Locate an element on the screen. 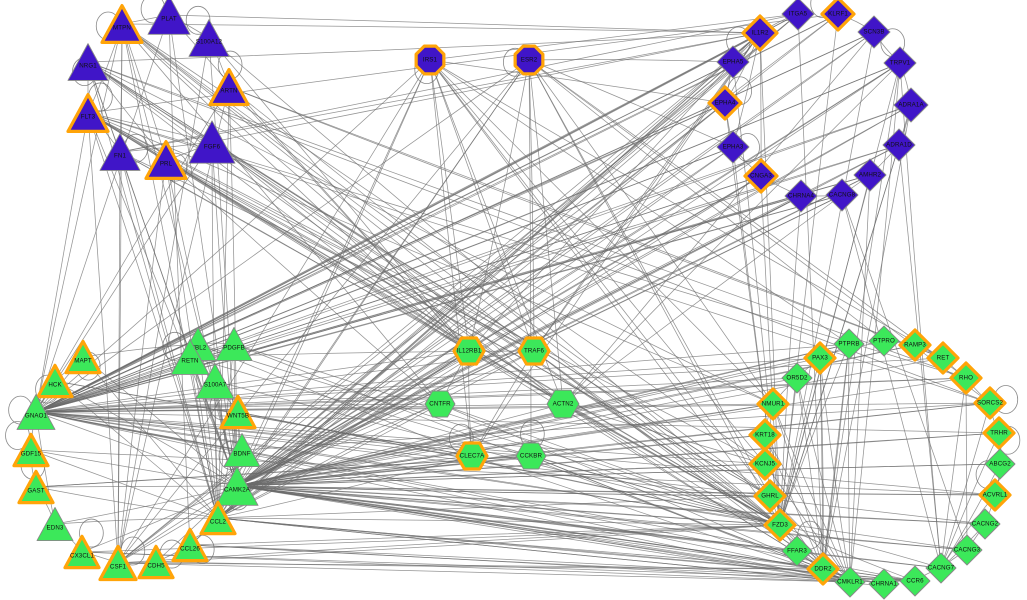 The image size is (1027, 600). graph-node-cdh5: CDH5 is located at coordinates (156, 562).